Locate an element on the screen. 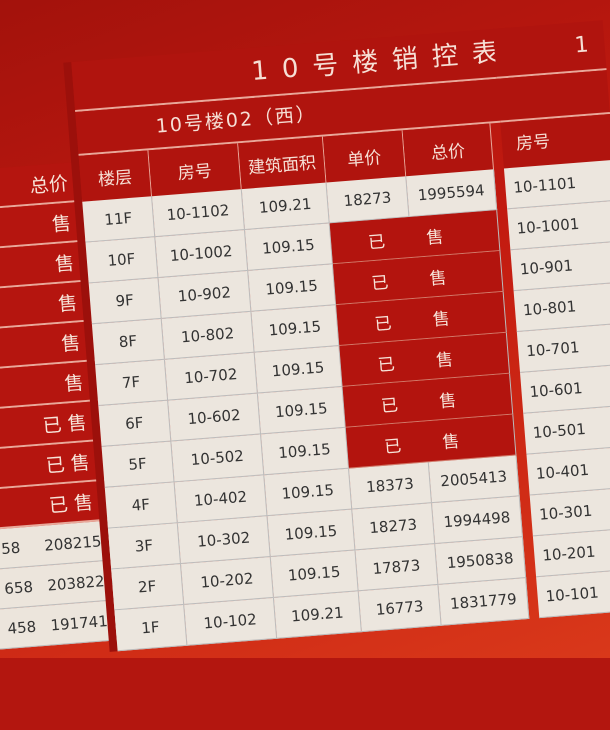  left-unit-price: 58 is located at coordinates (10, 548).